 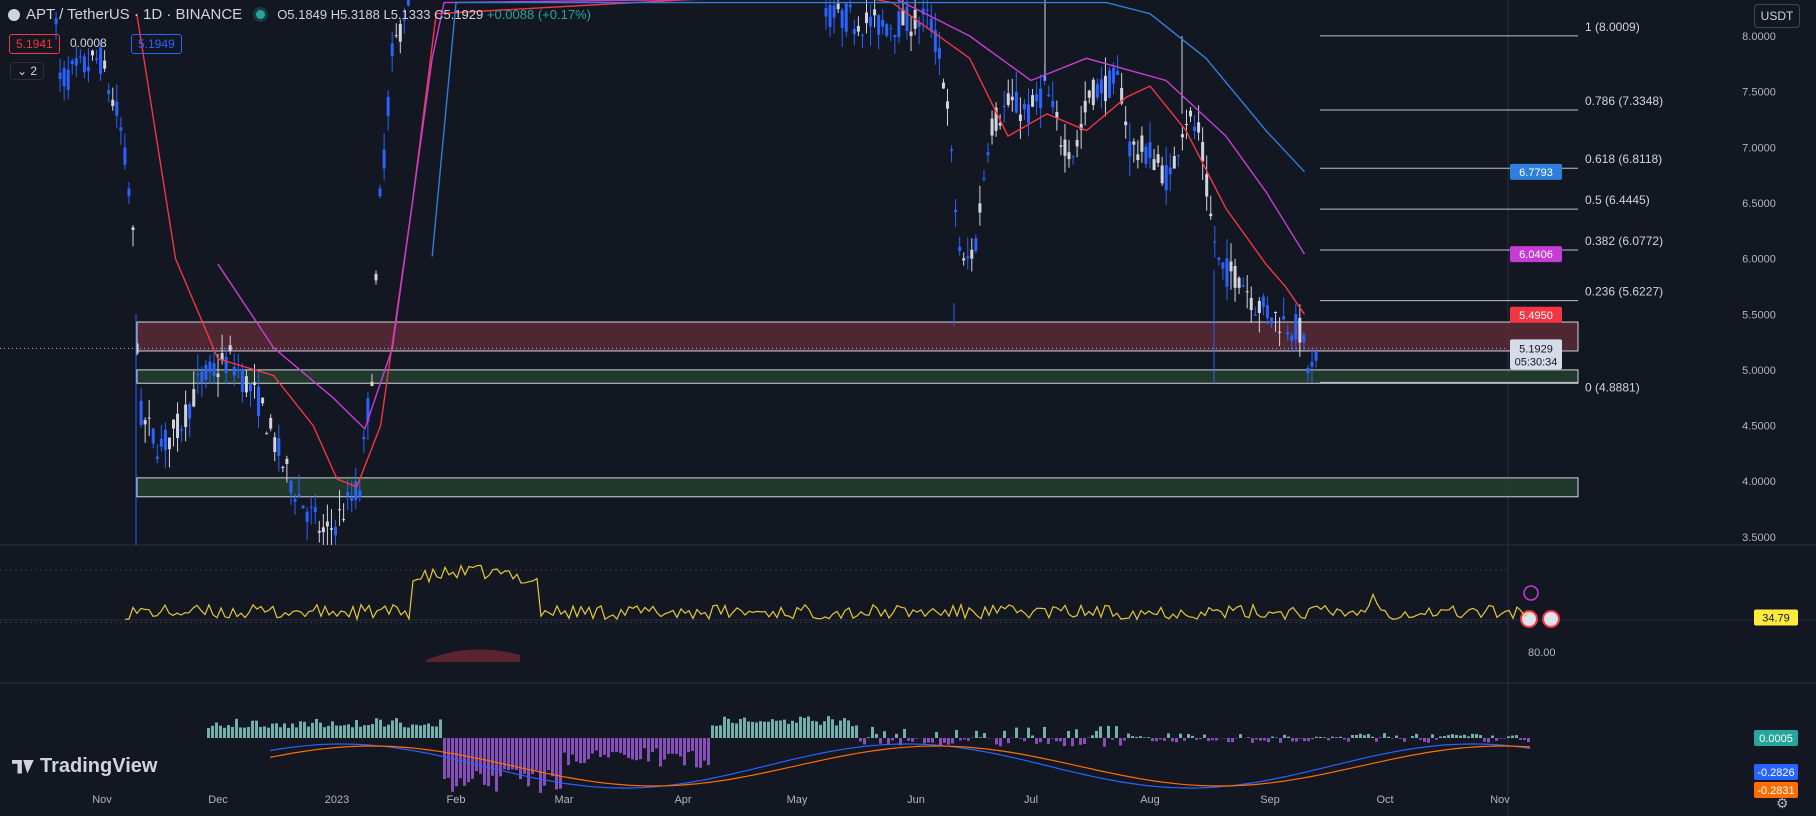 I want to click on tradingview-logo: TradingView, so click(x=84, y=766).